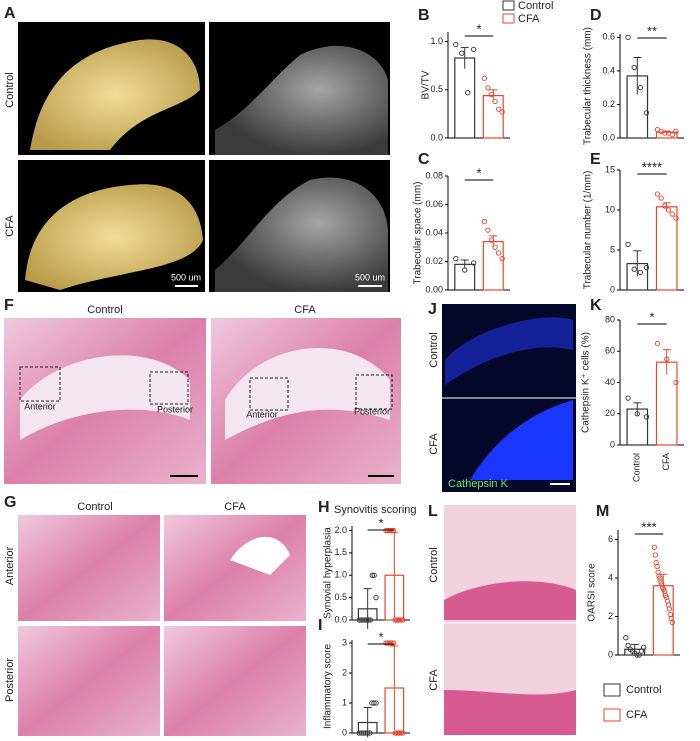 This screenshot has height=741, width=700. Describe the element at coordinates (324, 507) in the screenshot. I see `panel-label: H` at that location.